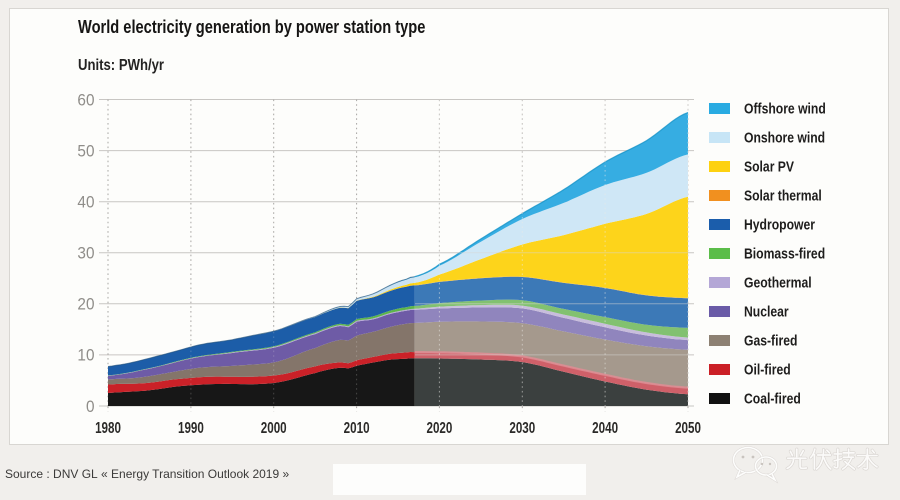 Image resolution: width=900 pixels, height=500 pixels. What do you see at coordinates (772, 399) in the screenshot?
I see `svg-text: Coal-fired` at bounding box center [772, 399].